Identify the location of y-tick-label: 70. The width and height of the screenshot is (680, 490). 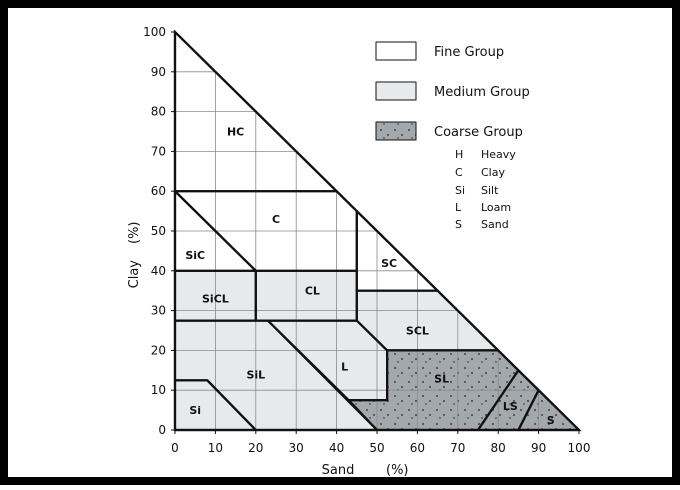
(158, 151).